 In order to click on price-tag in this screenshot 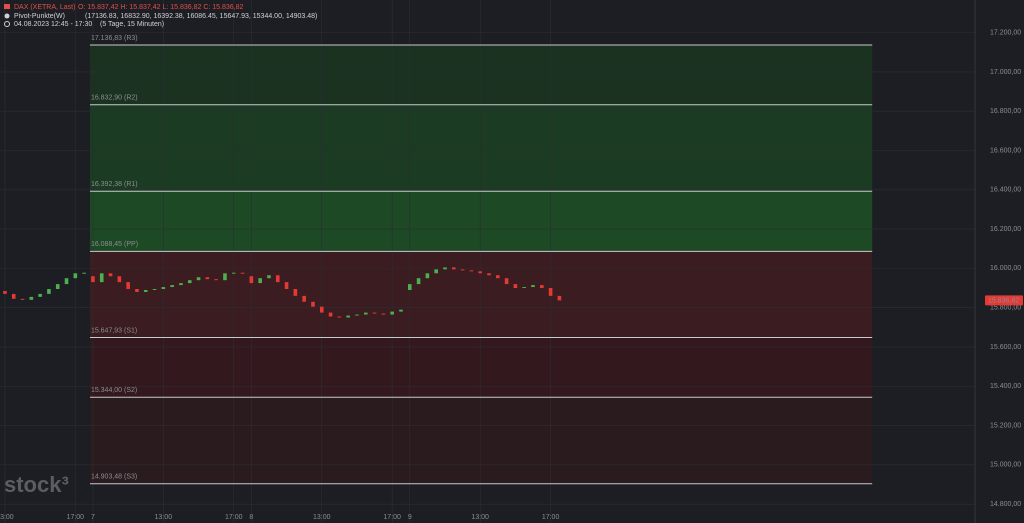, I will do `click(1004, 300)`.